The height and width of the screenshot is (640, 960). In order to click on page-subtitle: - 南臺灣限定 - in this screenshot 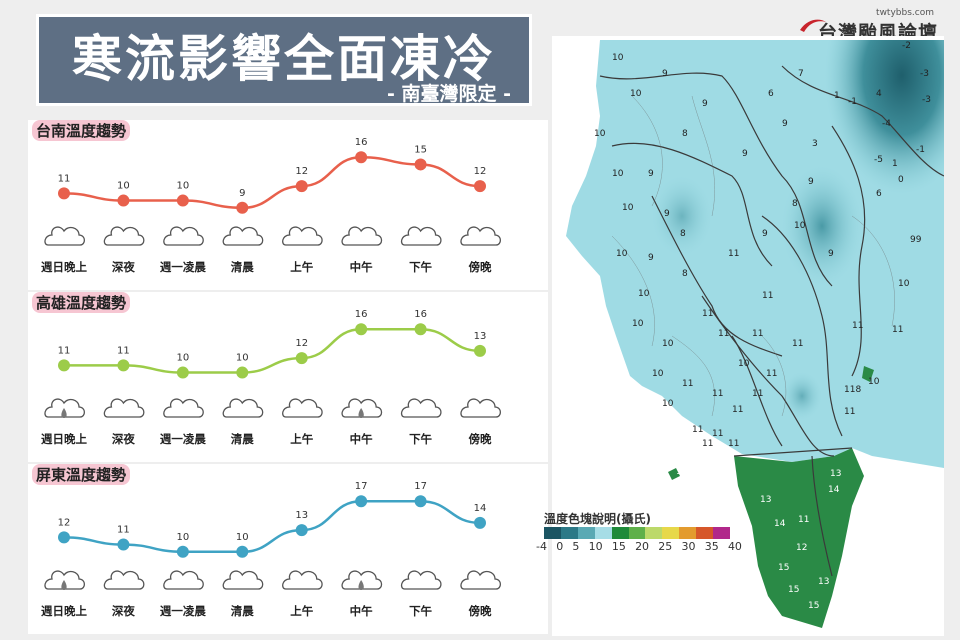, I will do `click(448, 94)`.